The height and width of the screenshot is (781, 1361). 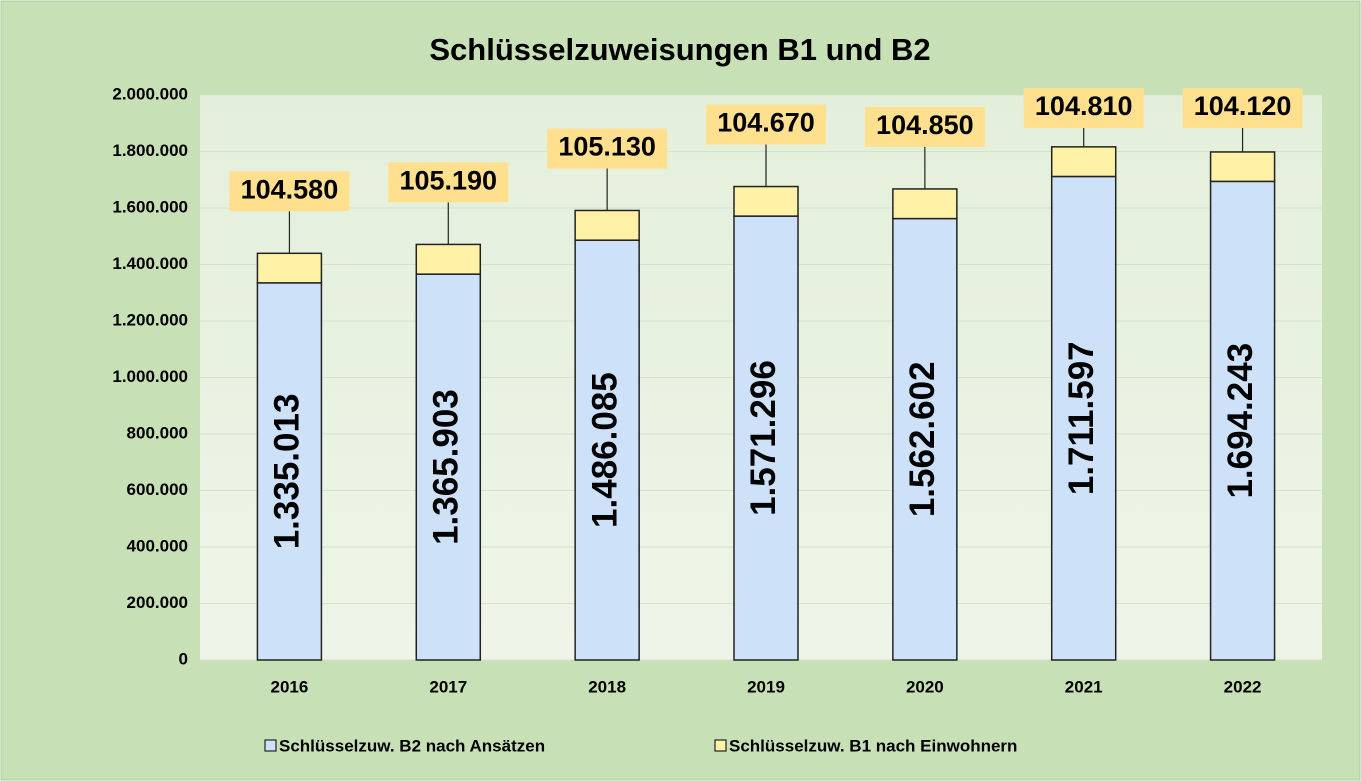 I want to click on bar-value-label: 104.810, so click(x=1084, y=106).